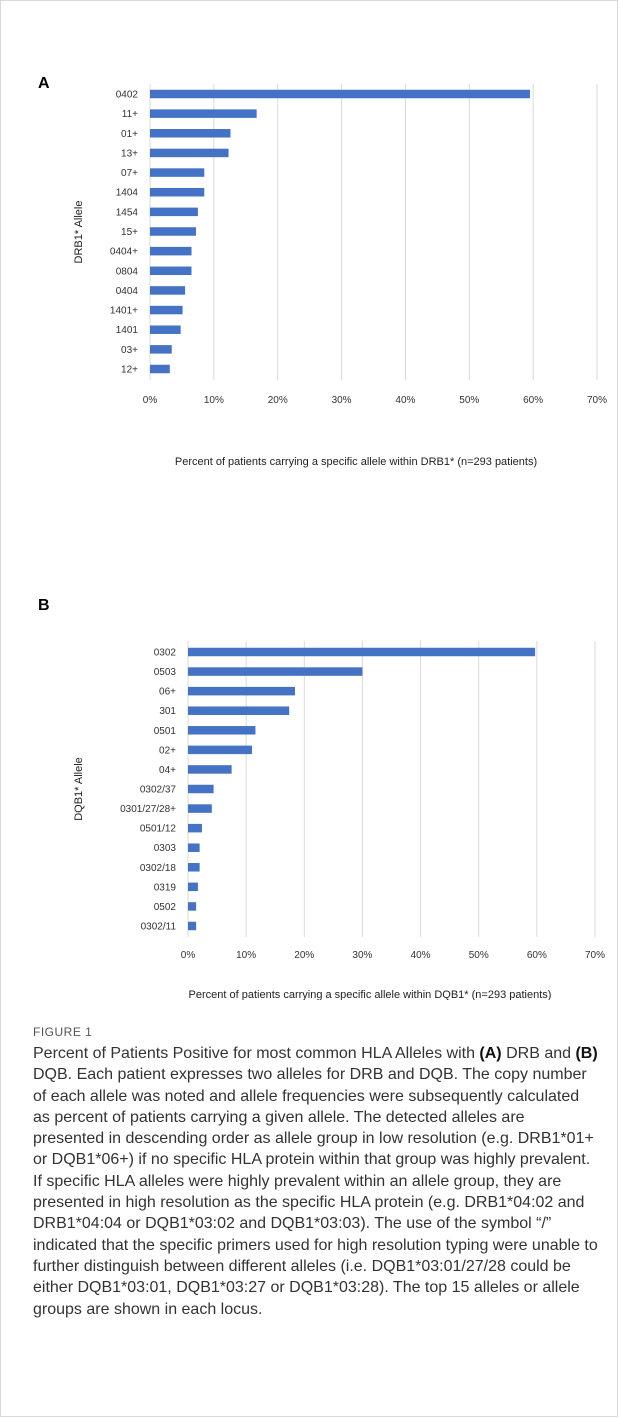 Image resolution: width=620 pixels, height=1419 pixels. What do you see at coordinates (127, 271) in the screenshot?
I see `category-label: 0804` at bounding box center [127, 271].